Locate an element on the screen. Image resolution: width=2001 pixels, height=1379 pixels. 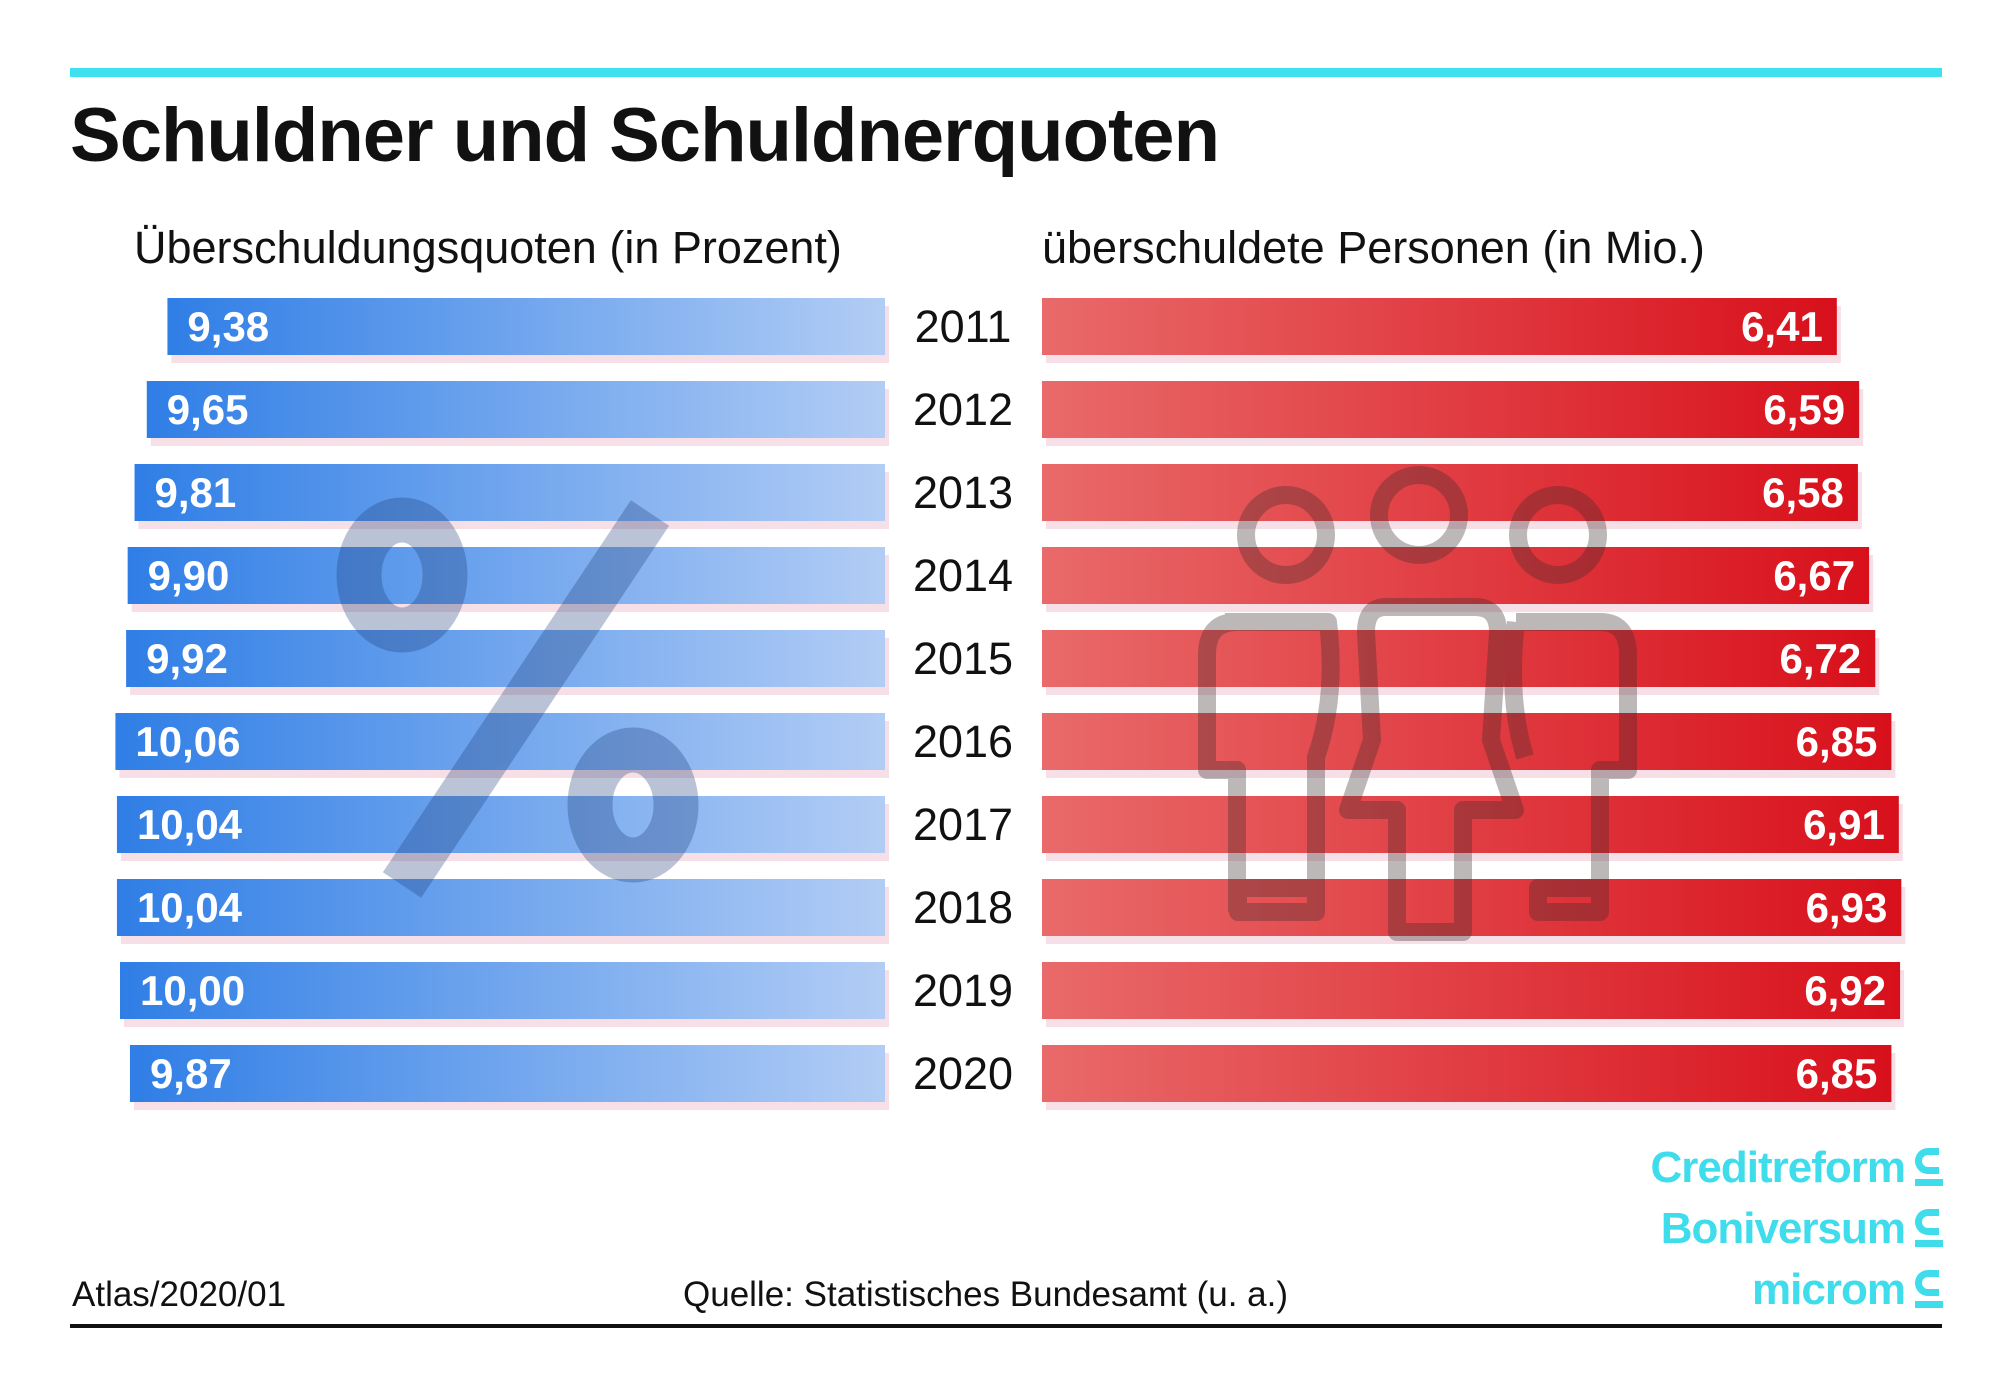
quota-value-label: 9,65 is located at coordinates (208, 409).